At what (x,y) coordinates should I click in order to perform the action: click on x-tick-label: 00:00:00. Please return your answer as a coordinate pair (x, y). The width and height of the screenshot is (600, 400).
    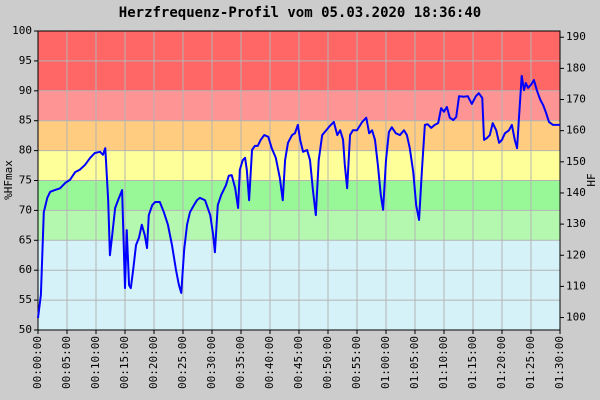
    Looking at the image, I should click on (37, 362).